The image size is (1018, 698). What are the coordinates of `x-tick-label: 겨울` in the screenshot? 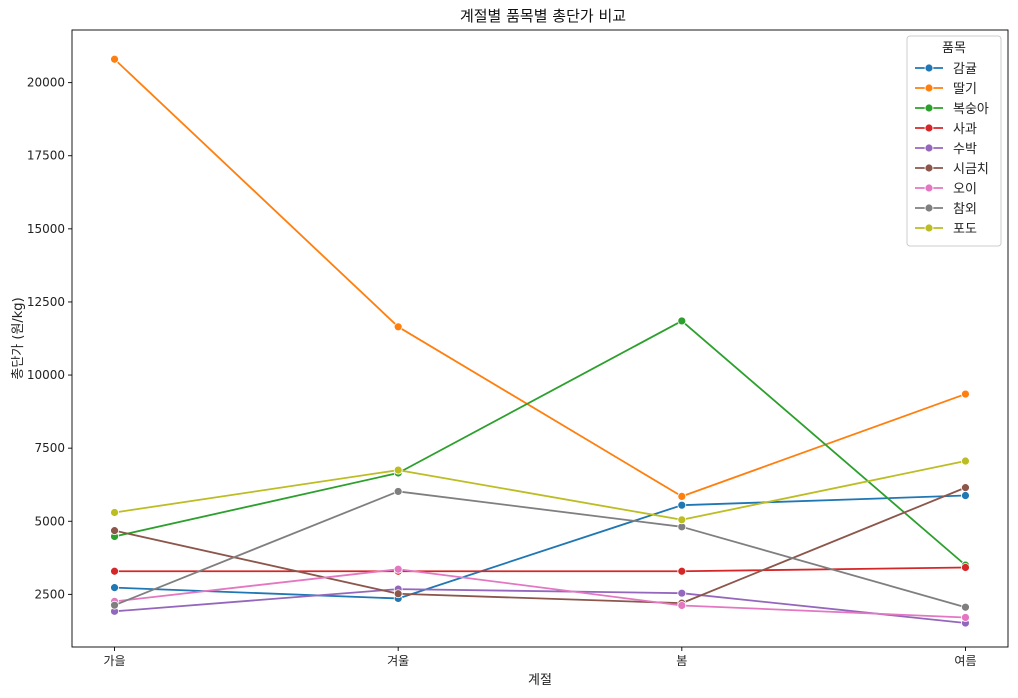 It's located at (398, 661).